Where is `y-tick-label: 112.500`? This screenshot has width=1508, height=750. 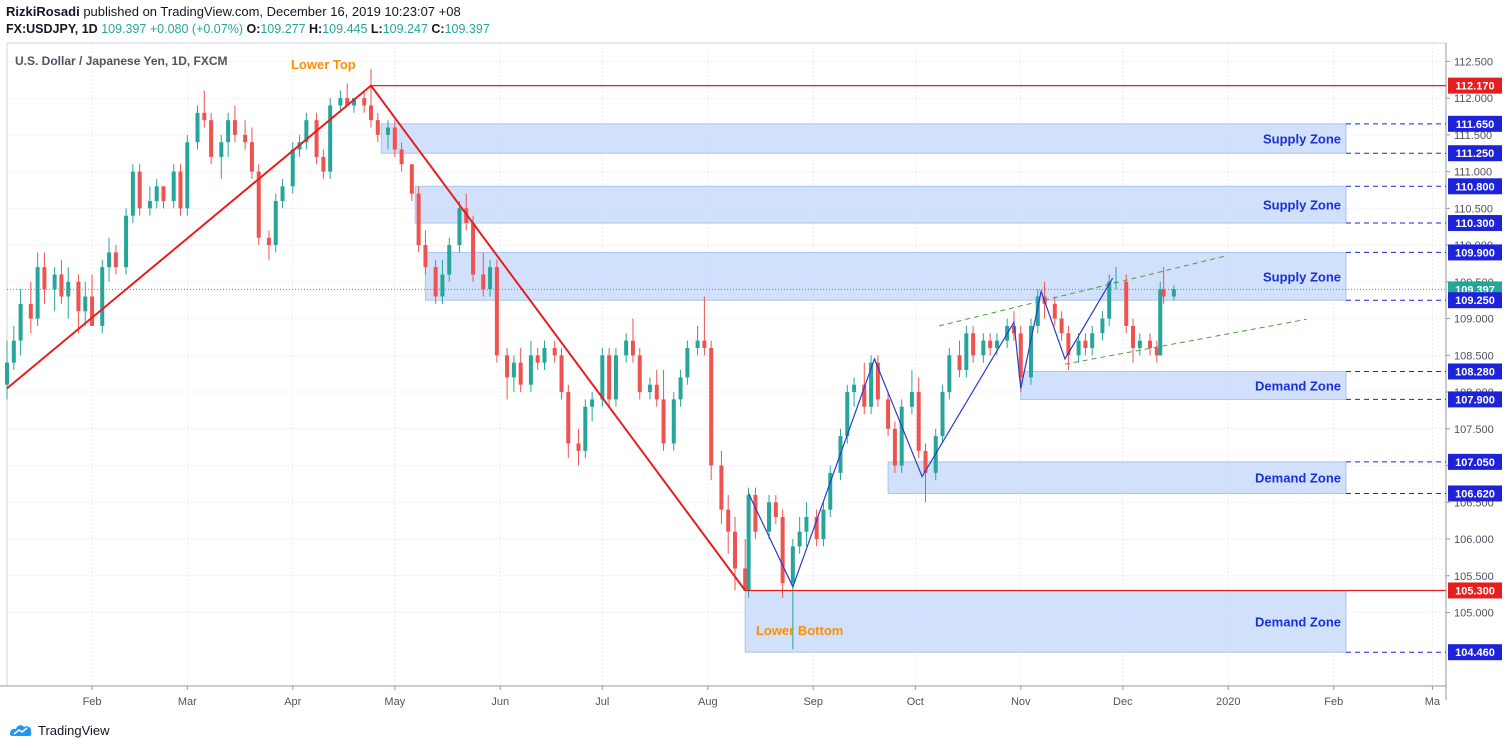 y-tick-label: 112.500 is located at coordinates (1473, 62).